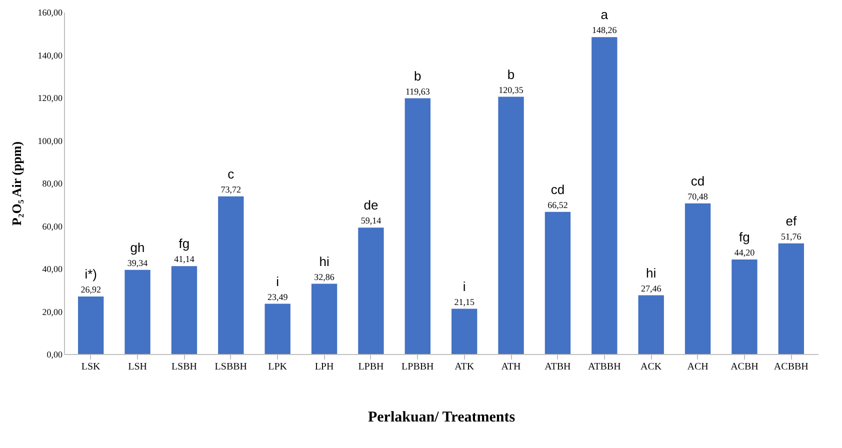 This screenshot has height=448, width=842. I want to click on x-tick-label: LPBBH, so click(418, 367).